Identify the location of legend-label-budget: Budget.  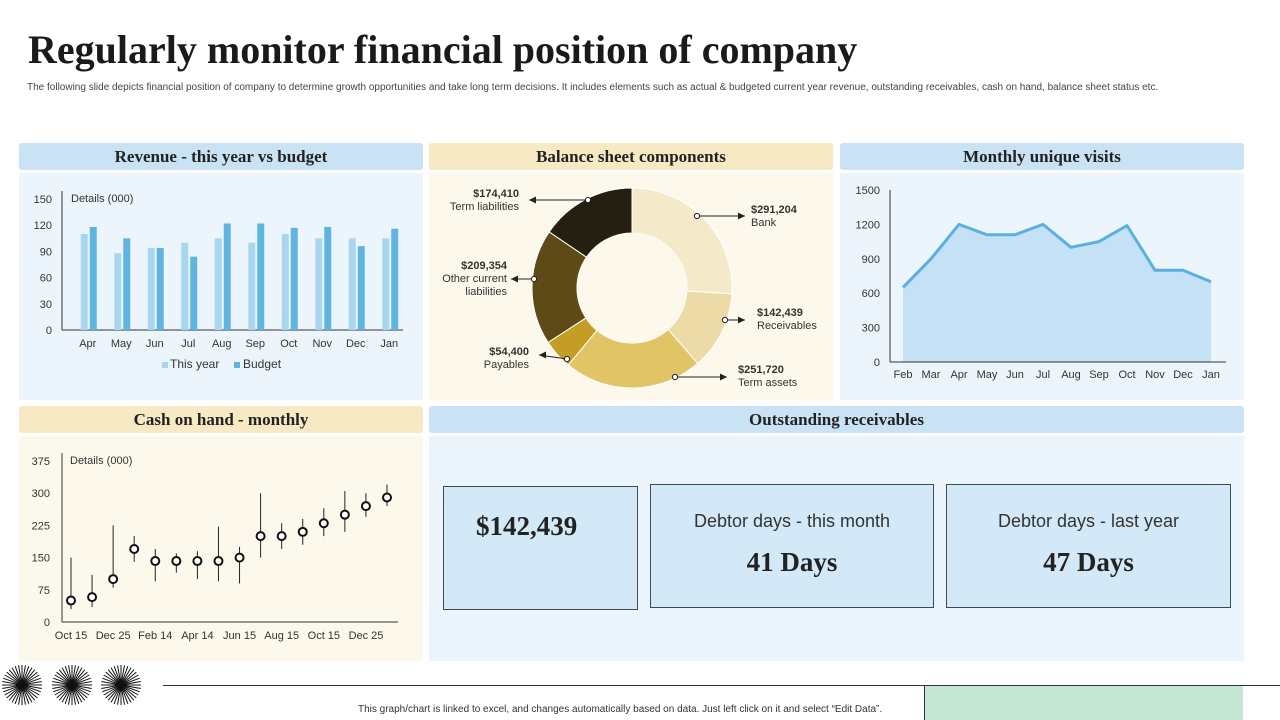
(262, 364).